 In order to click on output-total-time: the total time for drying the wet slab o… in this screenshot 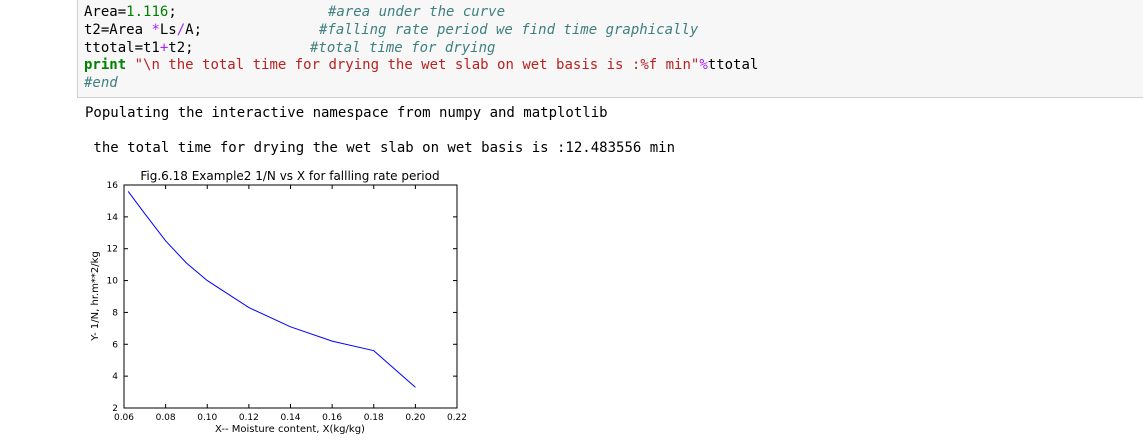, I will do `click(380, 148)`.